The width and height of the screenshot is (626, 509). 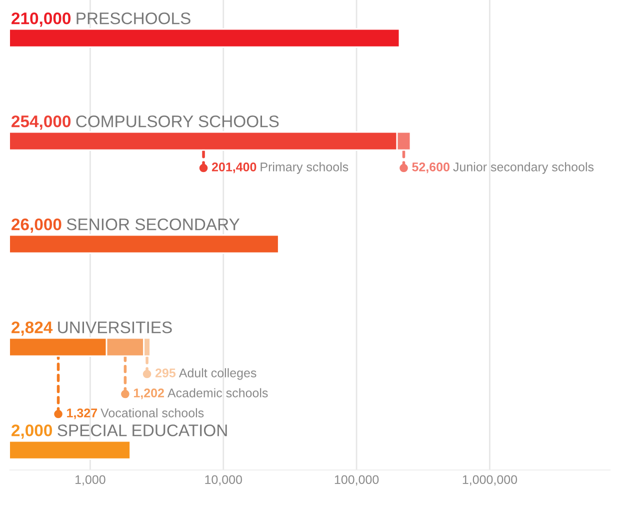 I want to click on x-tick-label: 1,000,000, so click(x=490, y=480).